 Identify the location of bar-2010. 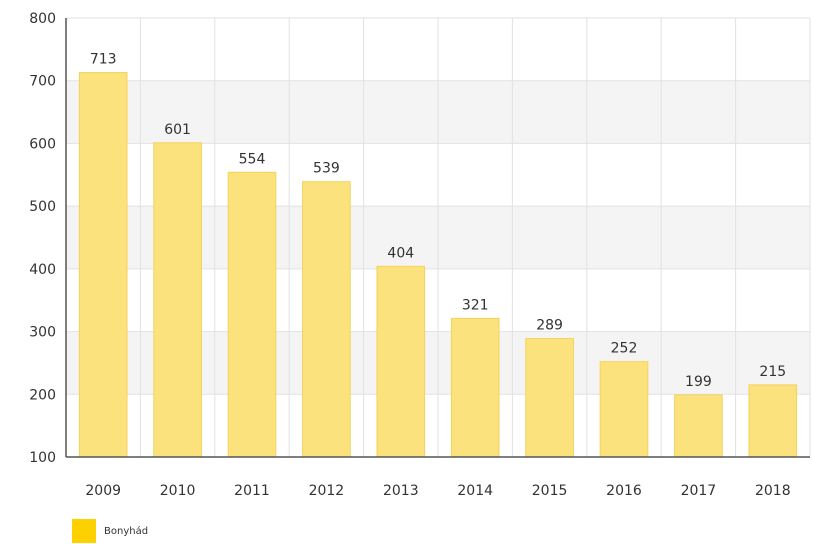
(177, 300).